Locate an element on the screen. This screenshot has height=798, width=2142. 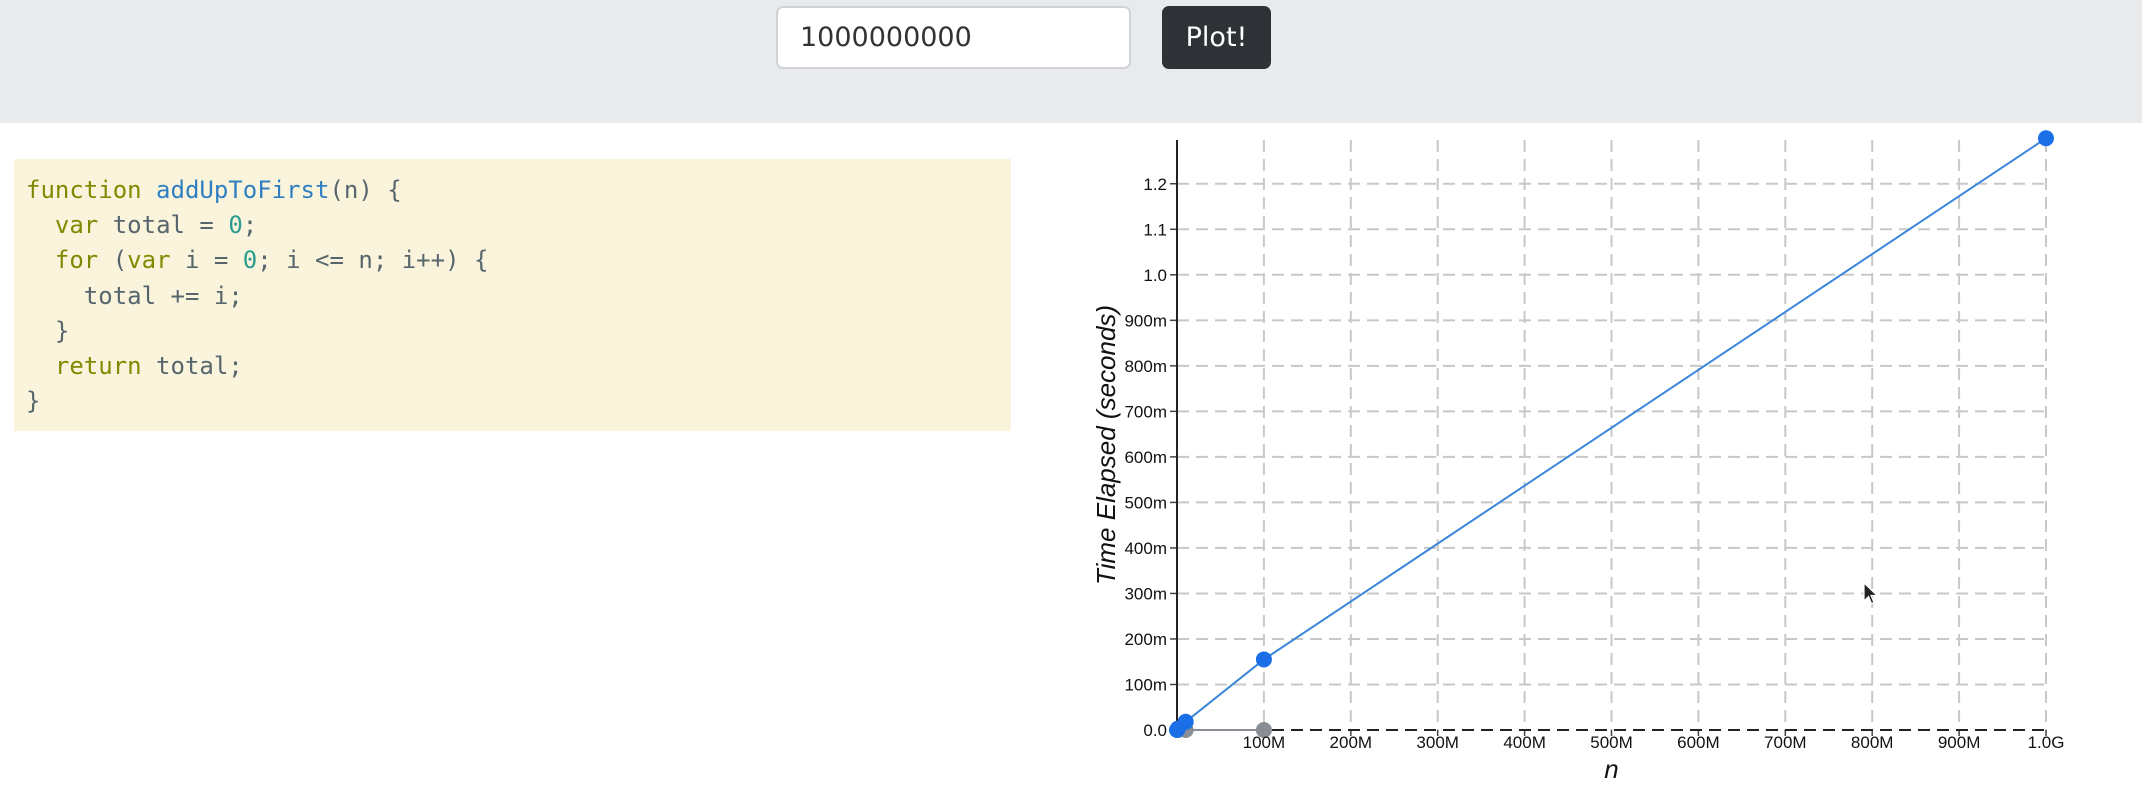
x-tick-label: 100M is located at coordinates (1264, 742).